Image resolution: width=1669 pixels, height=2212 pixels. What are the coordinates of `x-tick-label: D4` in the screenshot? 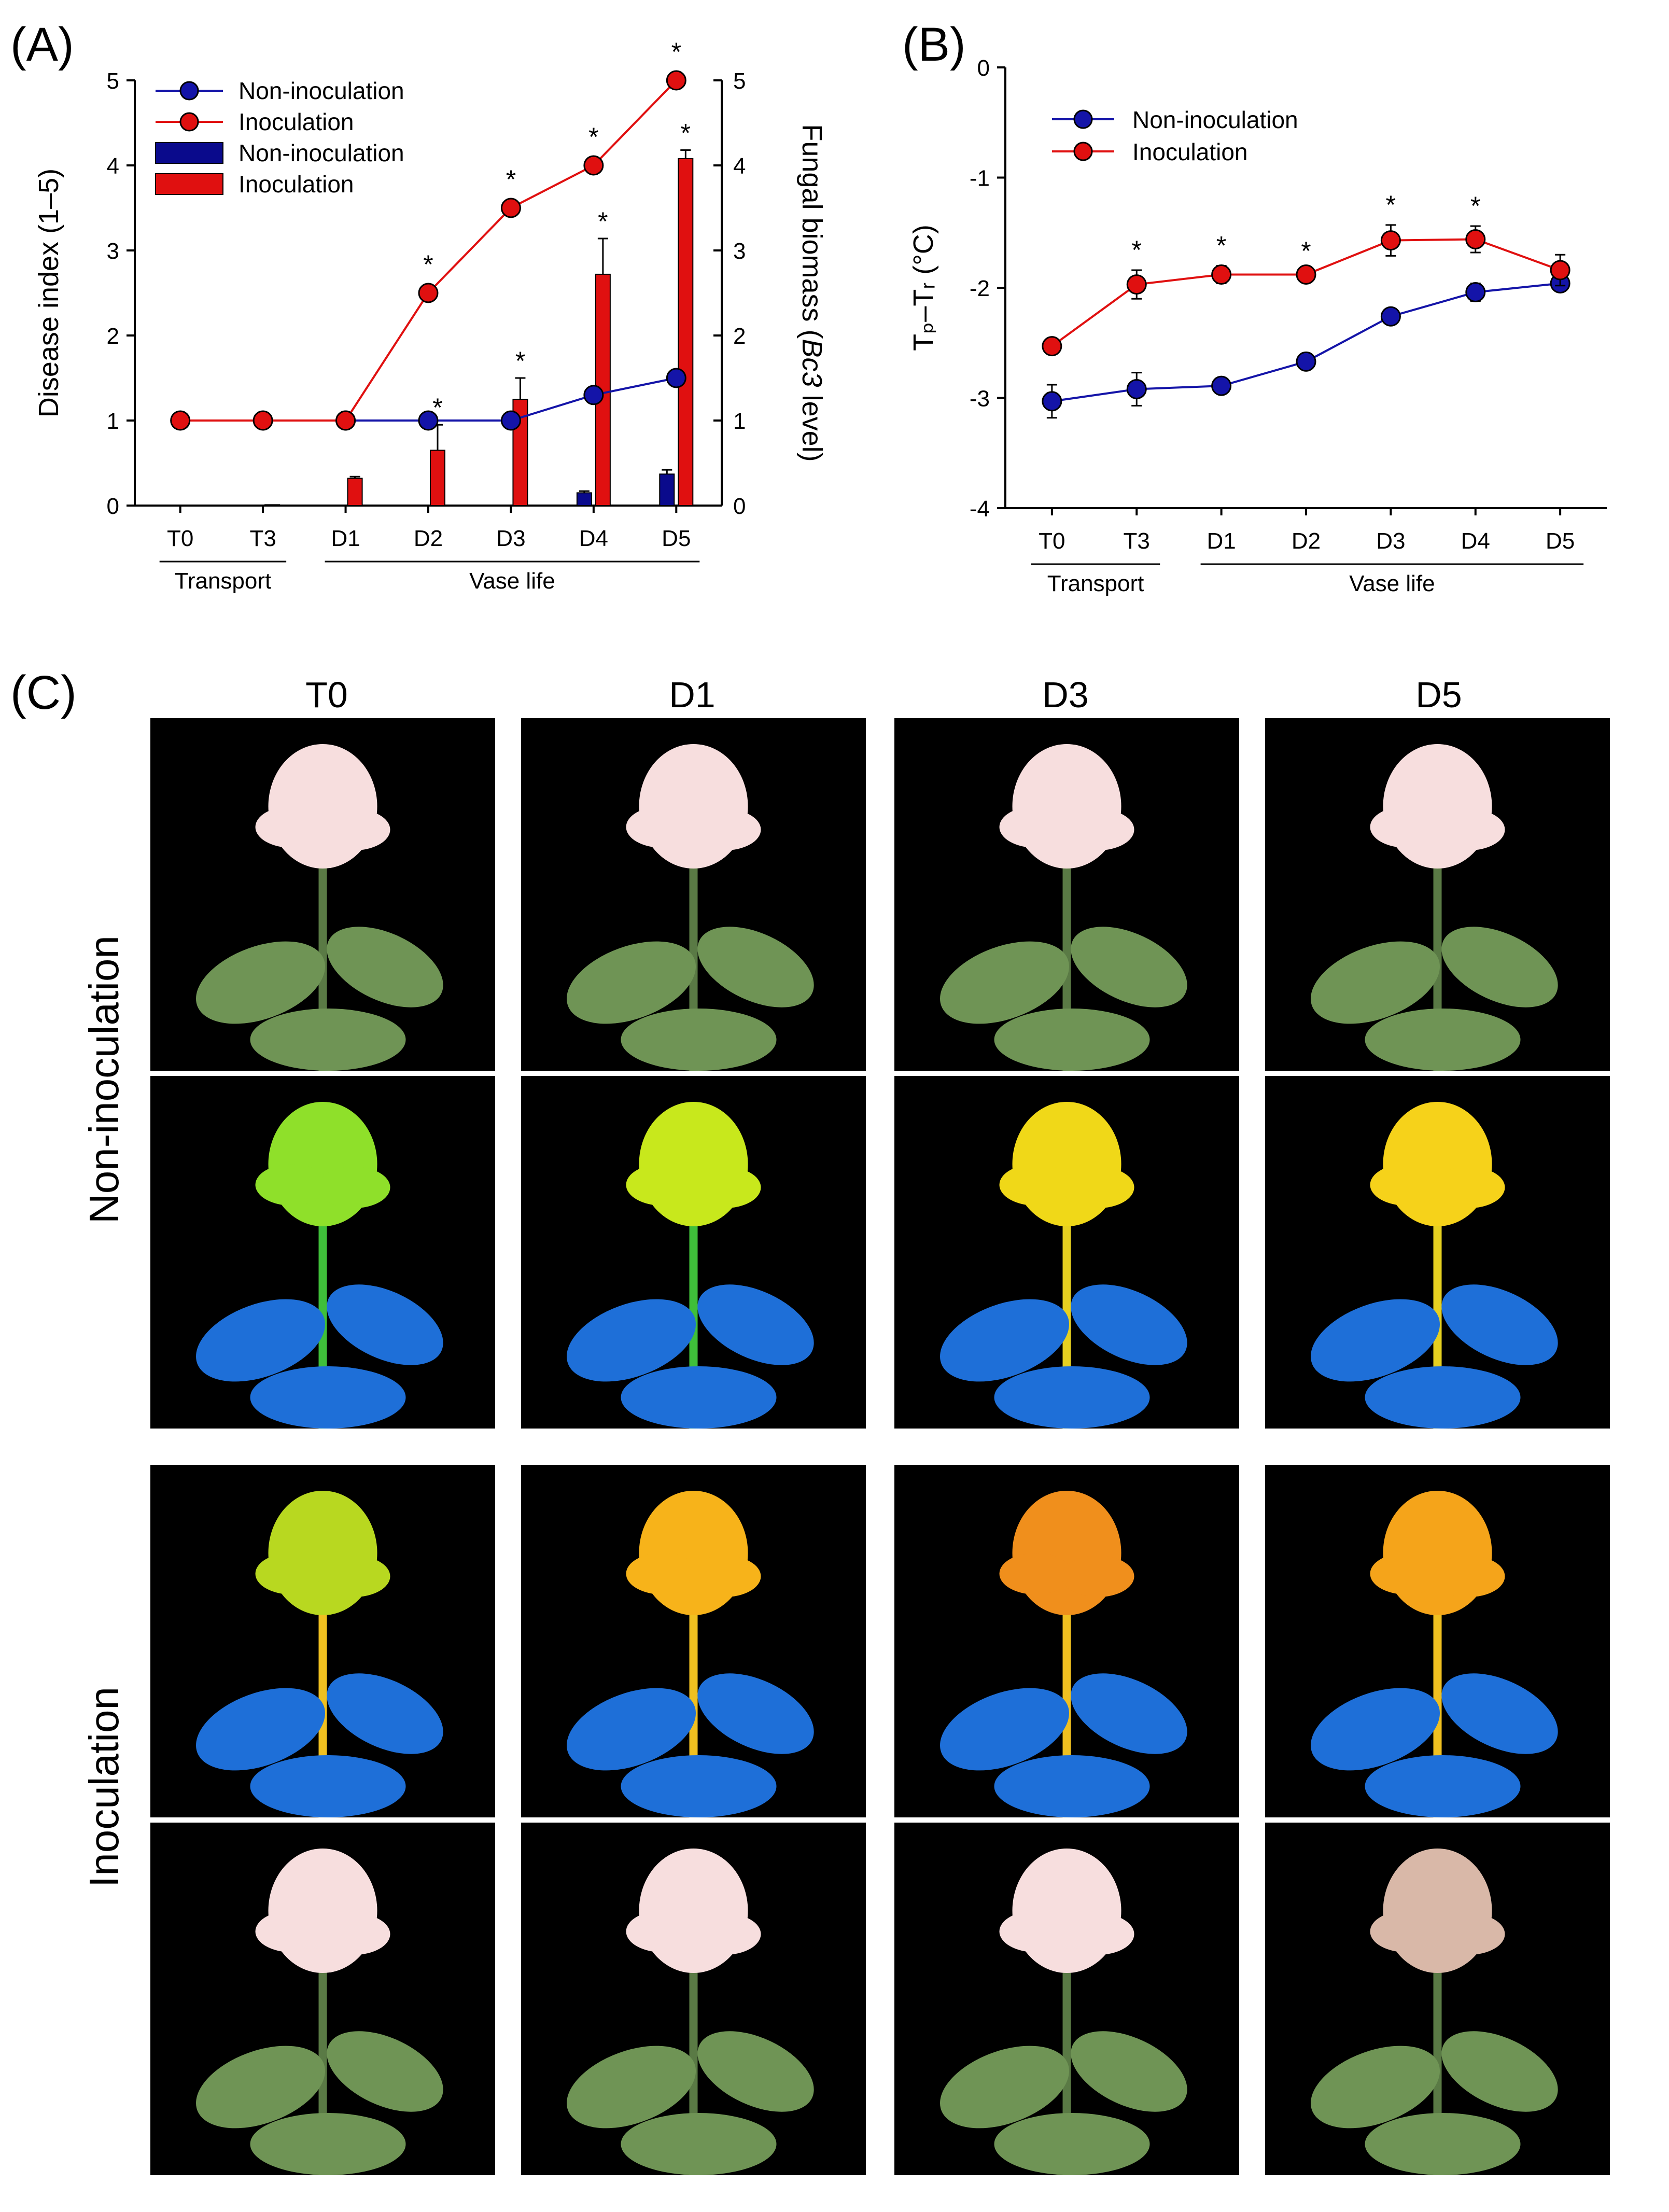 It's located at (1475, 541).